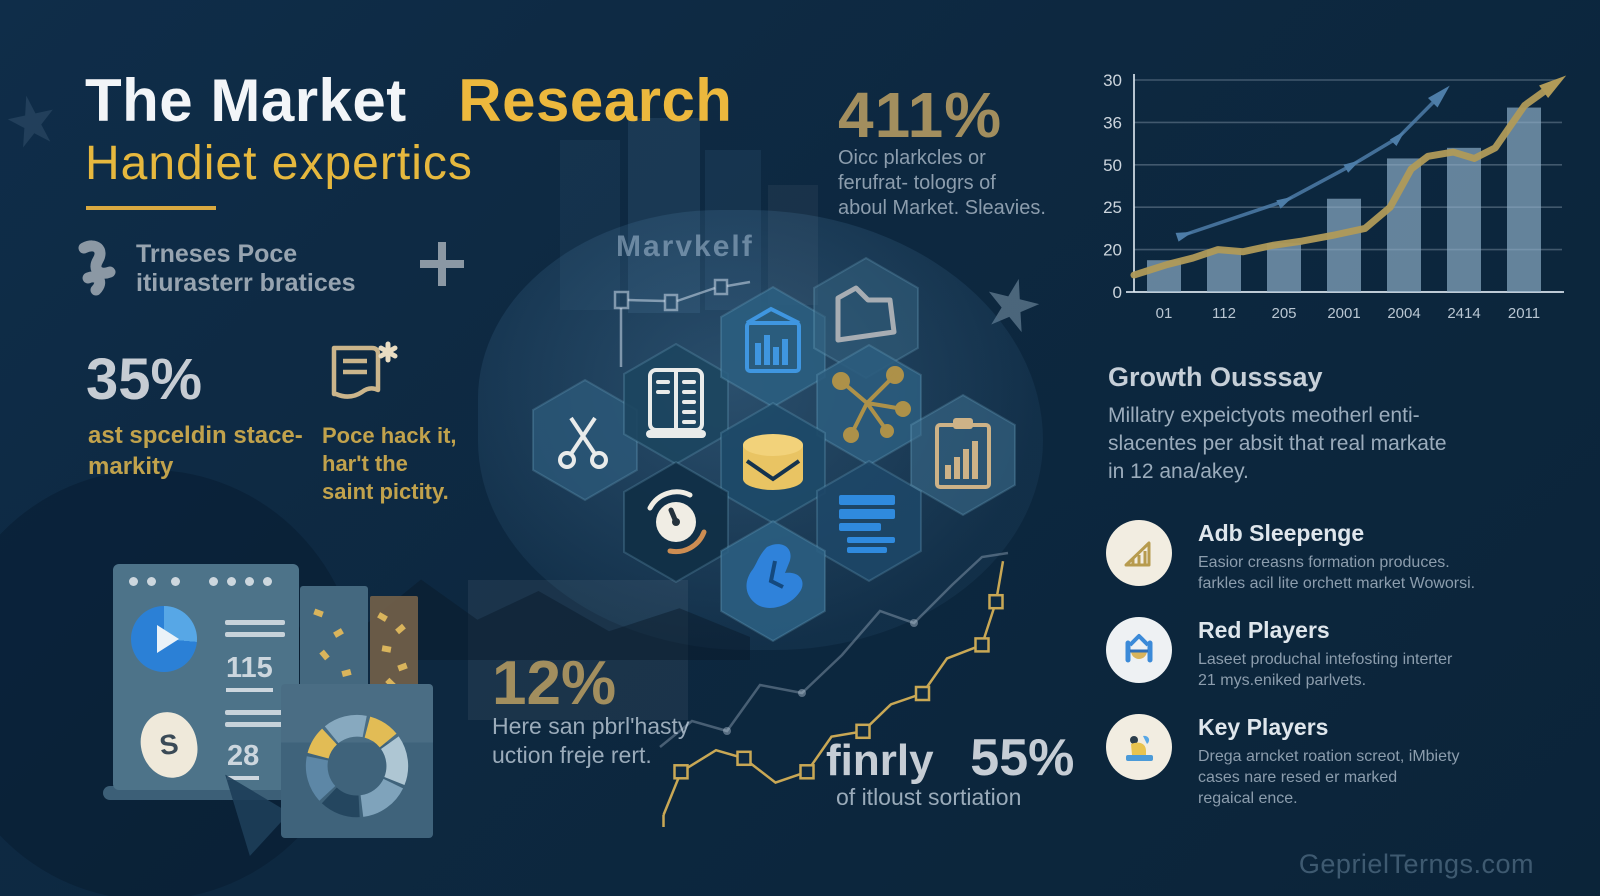 The height and width of the screenshot is (896, 1600). What do you see at coordinates (1164, 313) in the screenshot?
I see `svg-text: 01` at bounding box center [1164, 313].